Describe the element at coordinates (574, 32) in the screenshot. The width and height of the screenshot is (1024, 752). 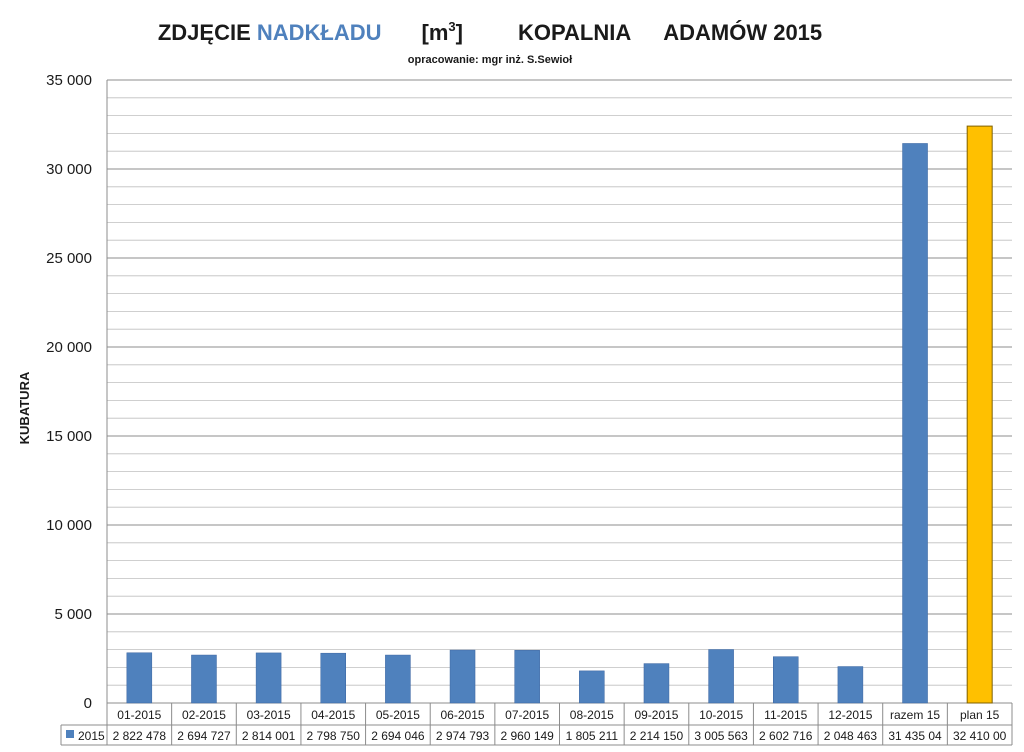
I see `title-part2: KOPALNIA` at that location.